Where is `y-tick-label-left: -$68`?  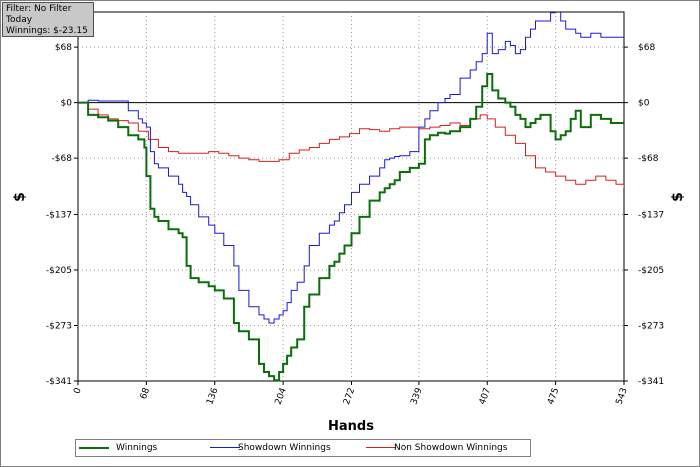
y-tick-label-left: -$68 is located at coordinates (62, 159).